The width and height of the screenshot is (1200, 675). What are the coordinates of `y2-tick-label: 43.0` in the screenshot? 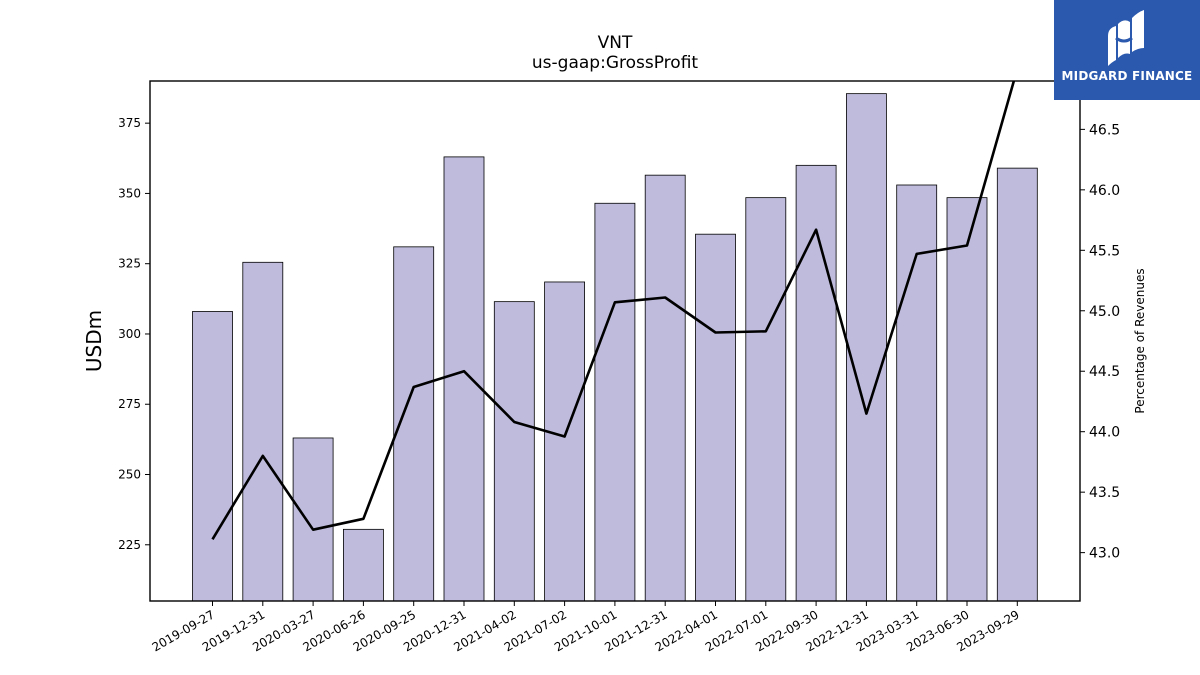 It's located at (1104, 554).